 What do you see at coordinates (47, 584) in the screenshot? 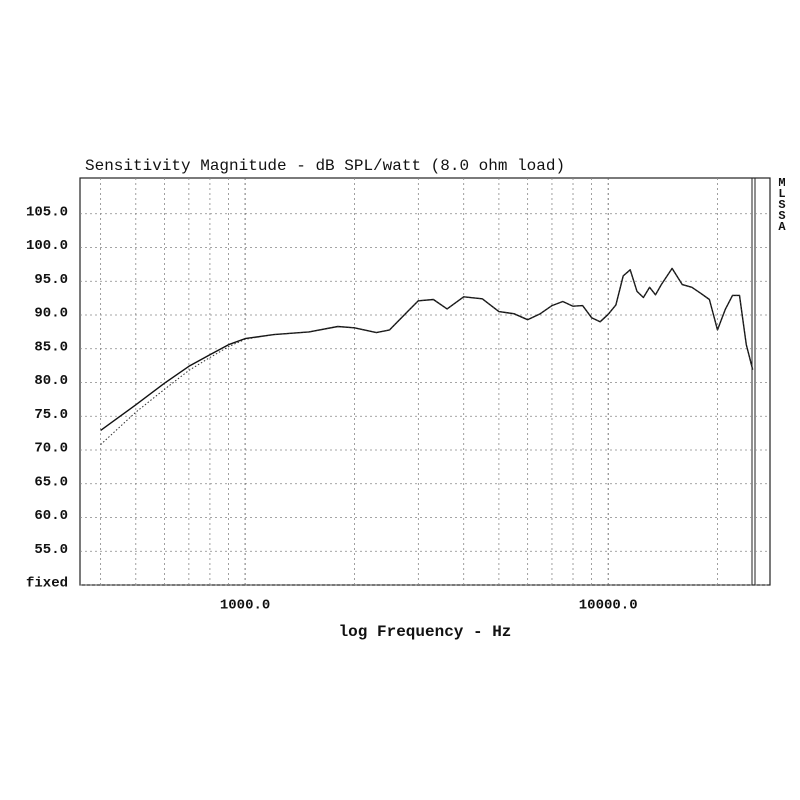
I see `y-tick-label: fixed` at bounding box center [47, 584].